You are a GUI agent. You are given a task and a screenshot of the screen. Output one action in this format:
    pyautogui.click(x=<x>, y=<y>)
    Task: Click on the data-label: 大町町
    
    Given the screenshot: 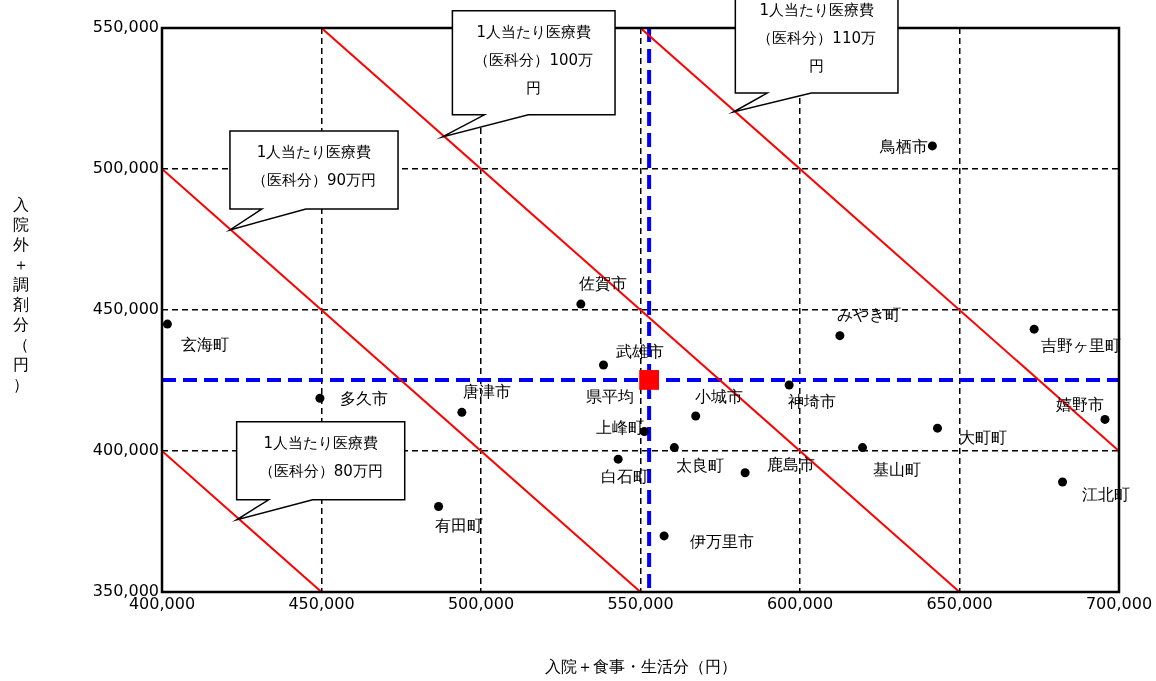 What is the action you would take?
    pyautogui.click(x=983, y=438)
    